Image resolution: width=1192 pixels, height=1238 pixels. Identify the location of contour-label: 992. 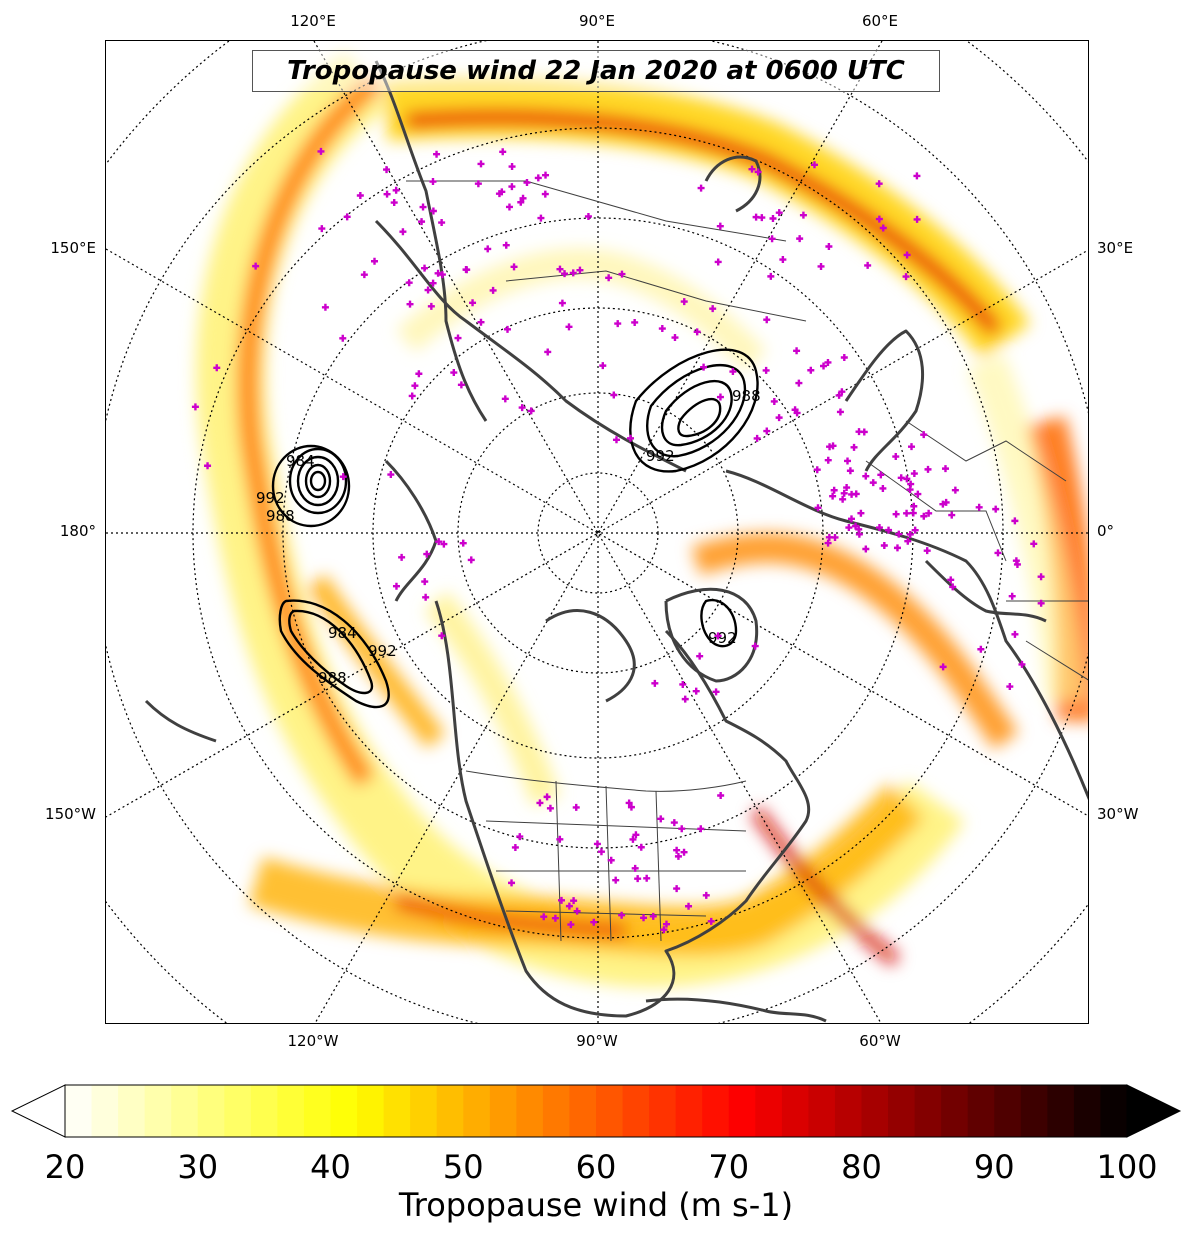
(722, 638).